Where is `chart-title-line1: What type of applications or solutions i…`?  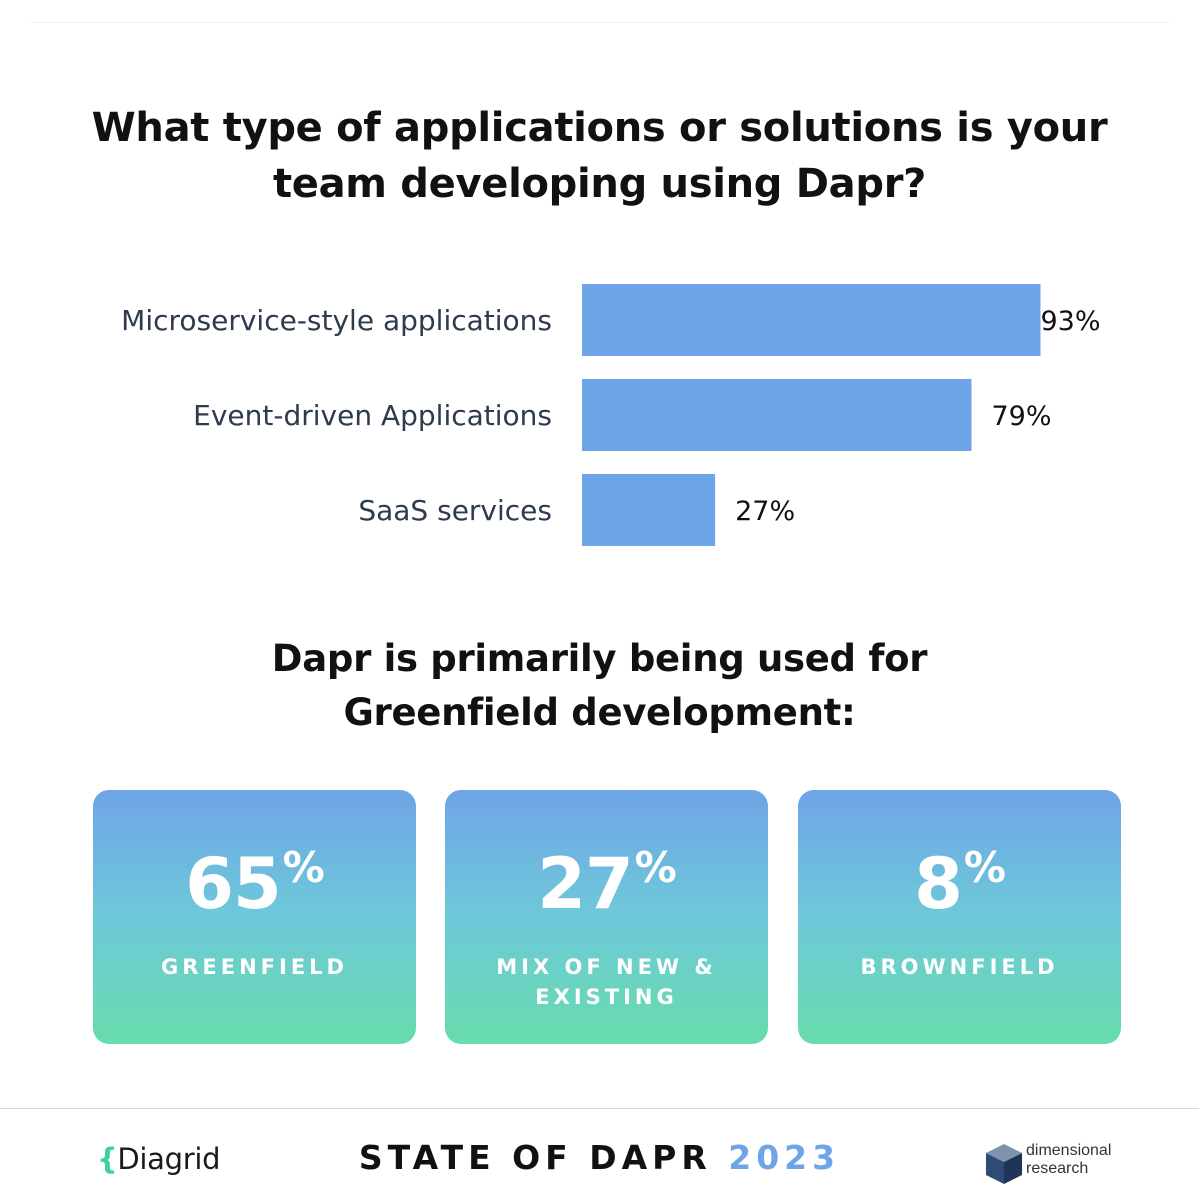
chart-title-line1: What type of applications or solutions i… is located at coordinates (599, 128).